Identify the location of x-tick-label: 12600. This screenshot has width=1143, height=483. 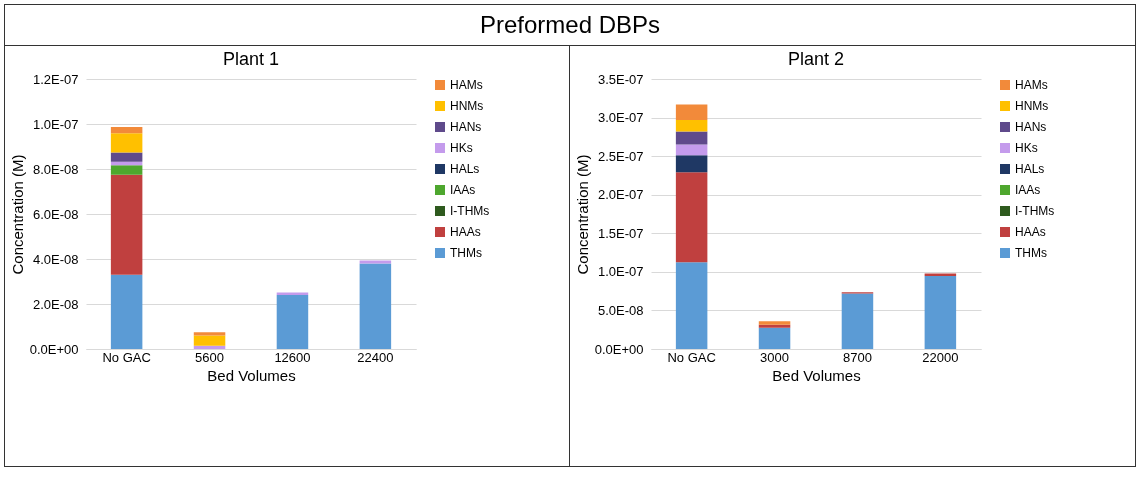
(292, 357).